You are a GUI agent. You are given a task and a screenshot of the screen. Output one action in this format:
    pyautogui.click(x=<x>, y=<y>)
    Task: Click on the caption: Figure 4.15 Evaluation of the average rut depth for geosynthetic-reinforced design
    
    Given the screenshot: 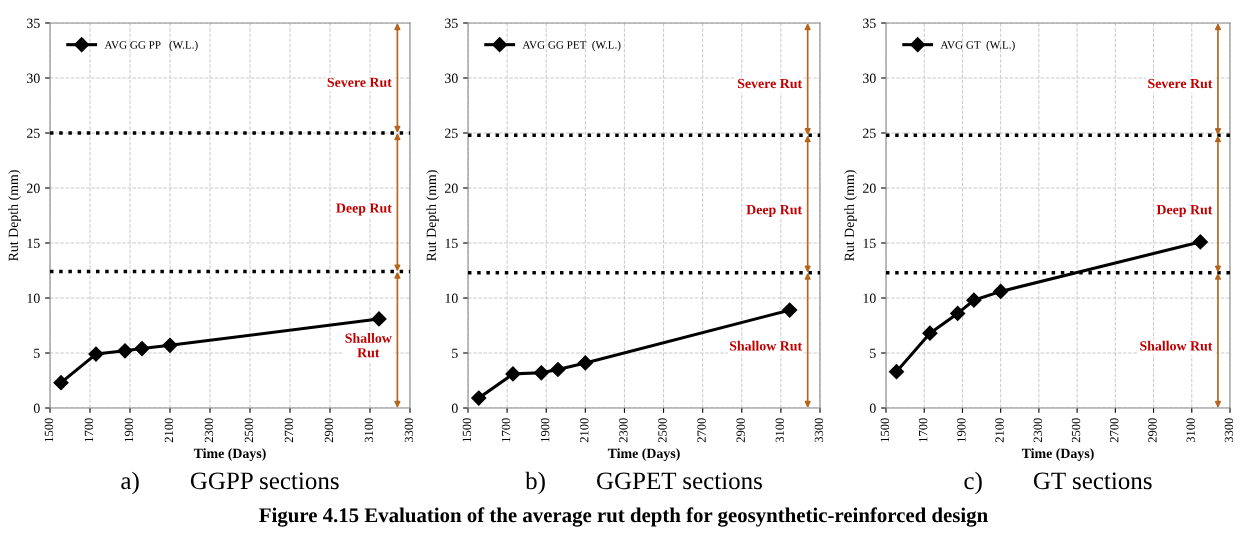 What is the action you would take?
    pyautogui.click(x=623, y=517)
    